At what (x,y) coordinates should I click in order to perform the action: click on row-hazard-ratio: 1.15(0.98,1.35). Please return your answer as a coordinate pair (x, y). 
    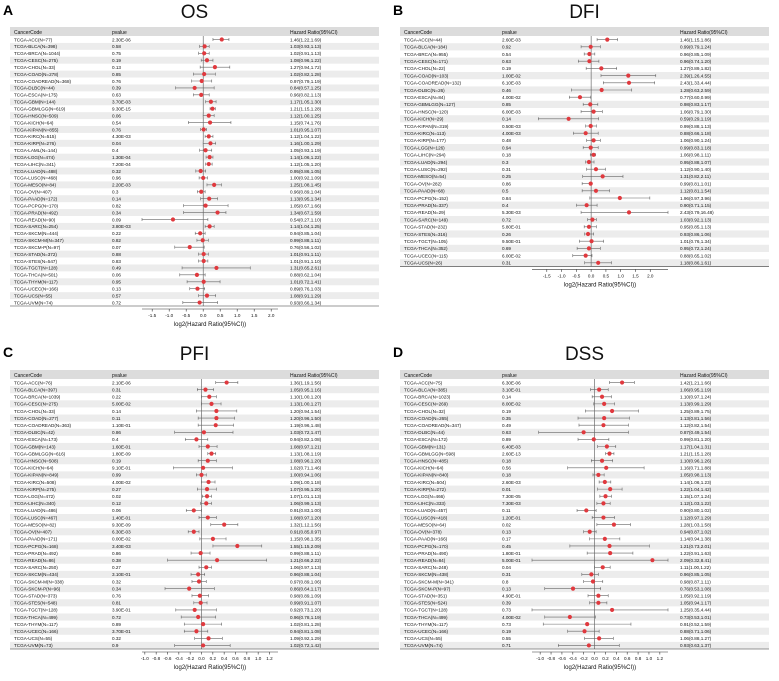
    Looking at the image, I should click on (306, 539).